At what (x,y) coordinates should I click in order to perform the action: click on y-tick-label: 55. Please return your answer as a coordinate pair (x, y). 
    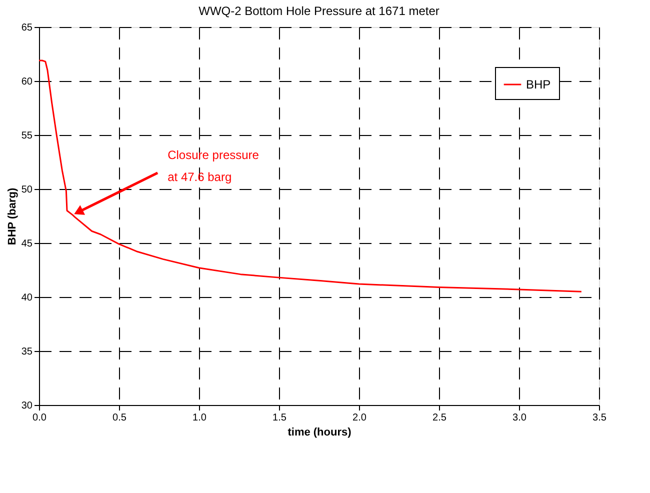
    Looking at the image, I should click on (27, 136).